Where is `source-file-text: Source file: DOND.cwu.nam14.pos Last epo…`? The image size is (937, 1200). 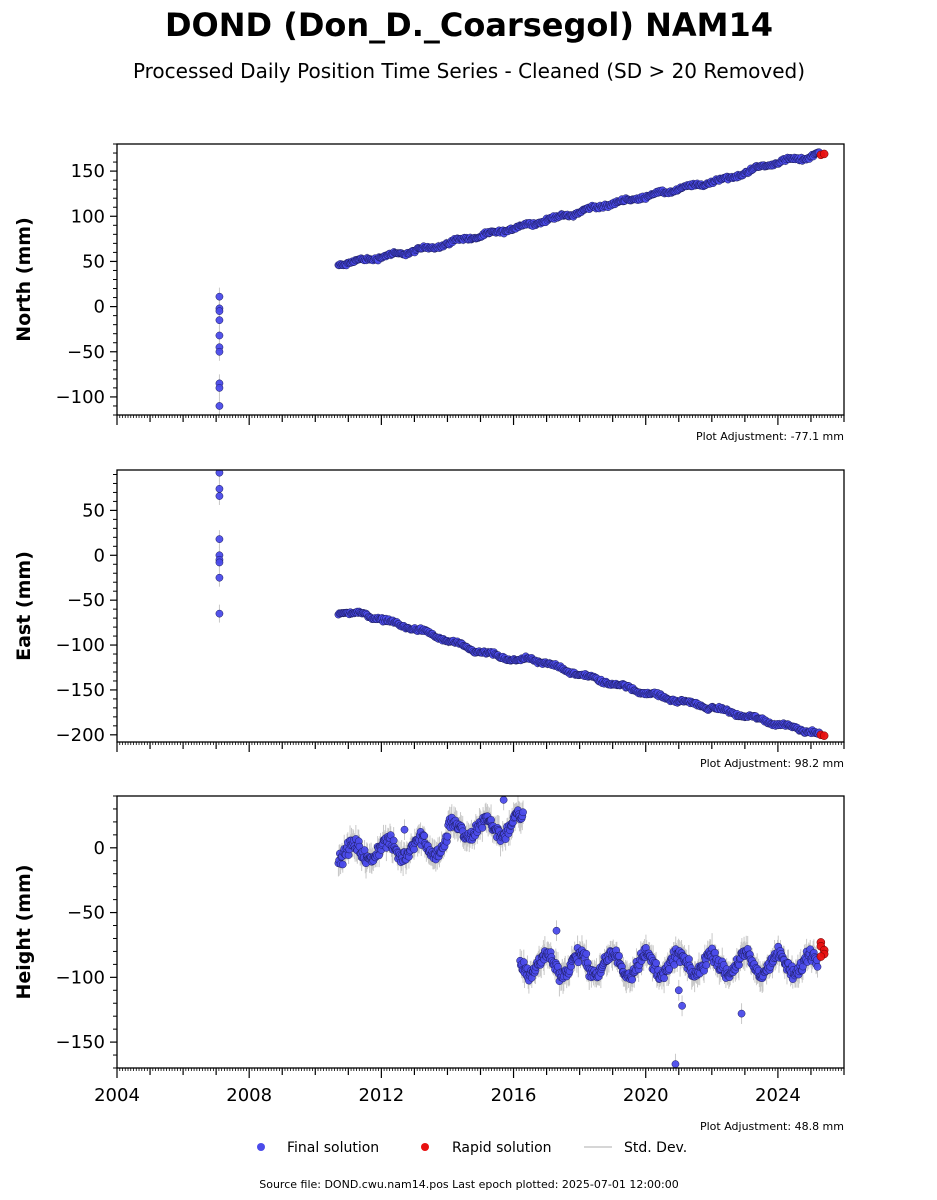
source-file-text: Source file: DOND.cwu.nam14.pos Last epo… is located at coordinates (469, 1184).